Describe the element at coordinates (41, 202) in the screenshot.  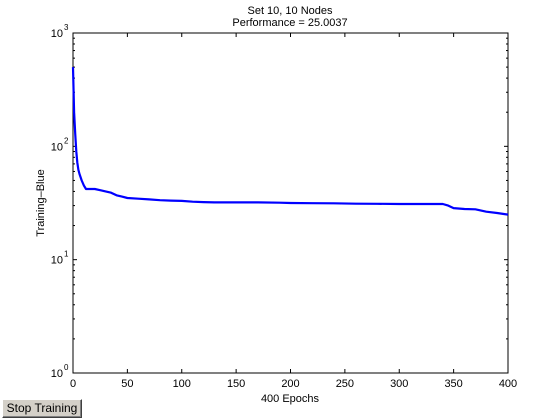
I see `y-axis-label: Training–Blue` at that location.